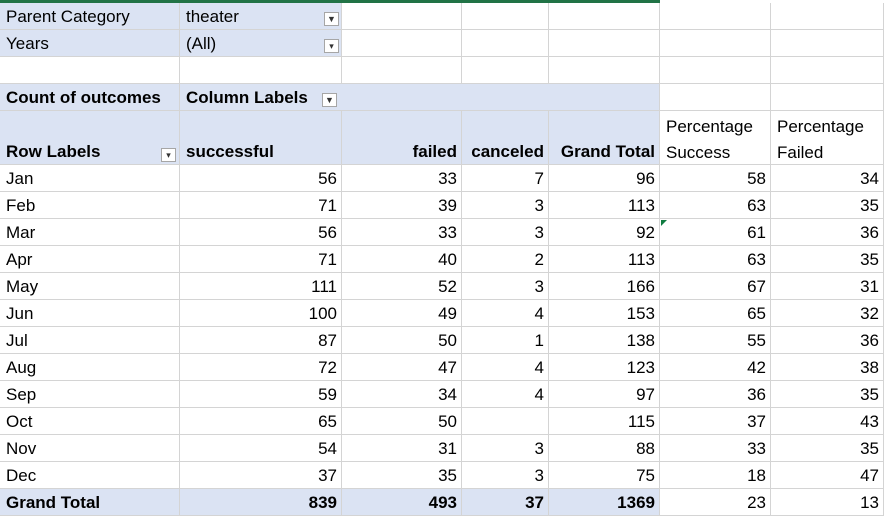 Image resolution: width=884 pixels, height=516 pixels. Describe the element at coordinates (715, 286) in the screenshot. I see `percentage-cell: 67` at that location.